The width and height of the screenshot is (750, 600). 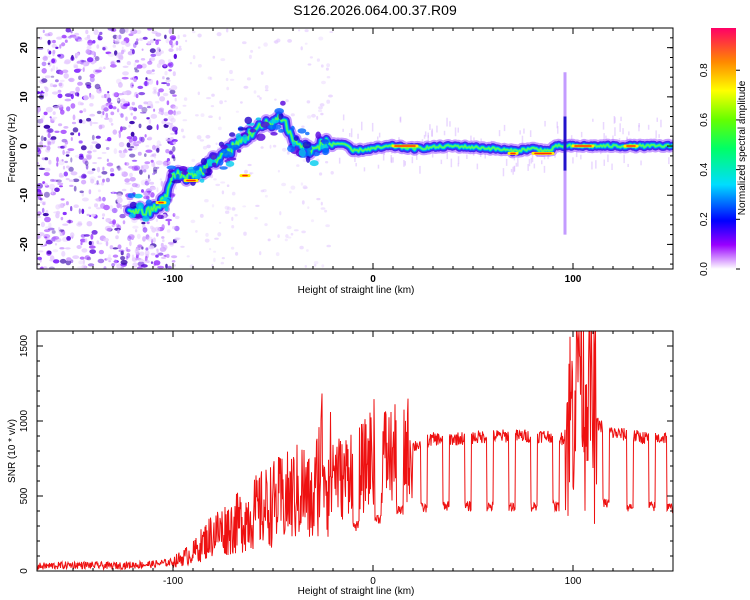 What do you see at coordinates (704, 219) in the screenshot?
I see `colorbar-tick-label: 0.2` at bounding box center [704, 219].